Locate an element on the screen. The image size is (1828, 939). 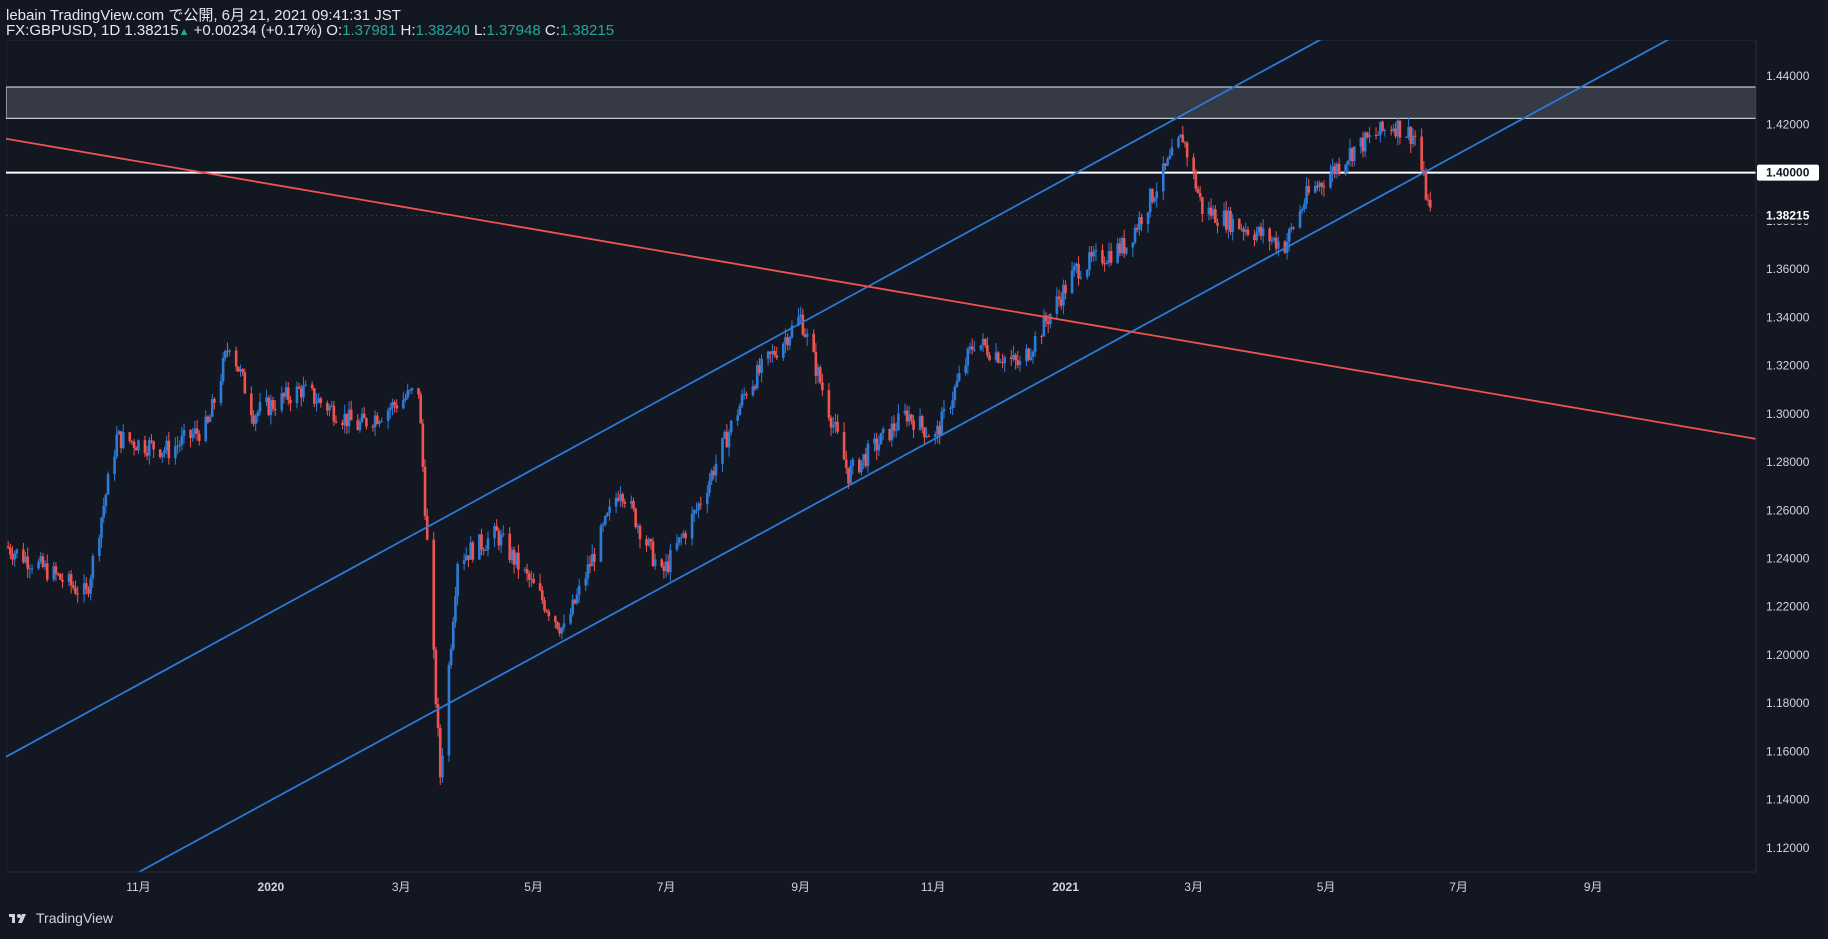
x-tick-label-6: 11月 is located at coordinates (933, 887).